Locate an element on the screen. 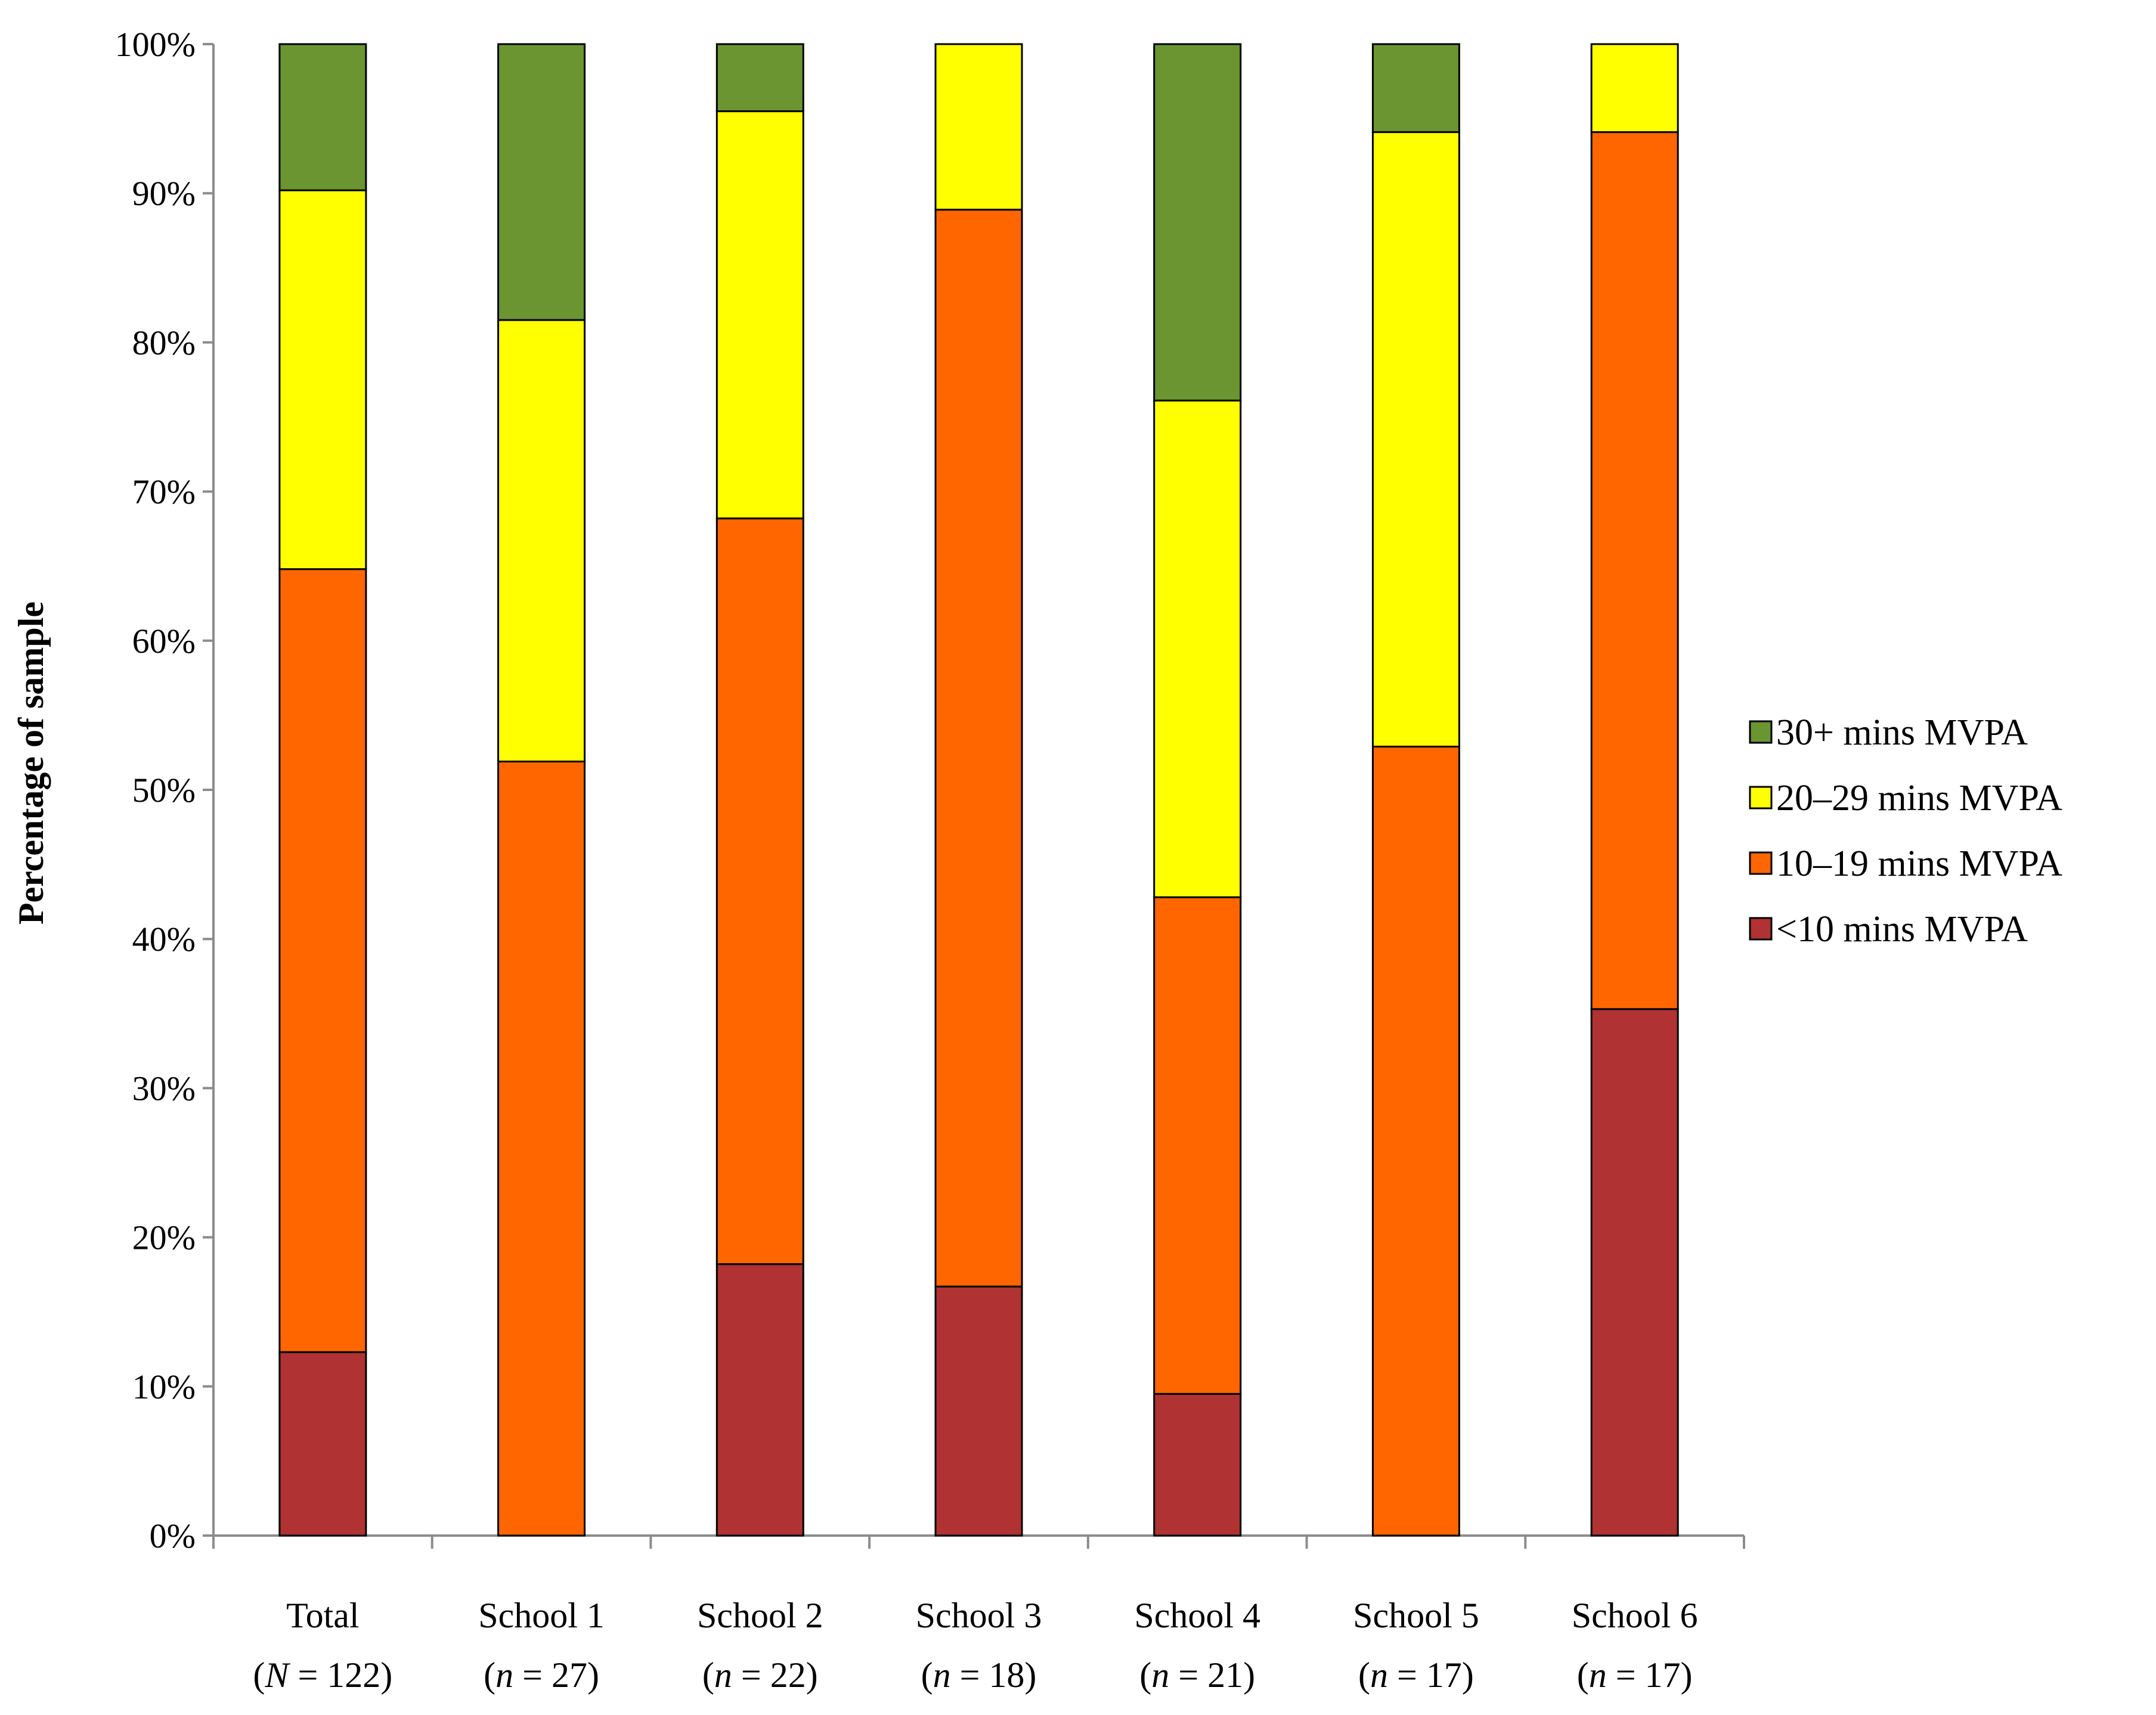 Image resolution: width=2156 pixels, height=1715 pixels. x-category-sample-size: (n = 18) is located at coordinates (979, 1675).